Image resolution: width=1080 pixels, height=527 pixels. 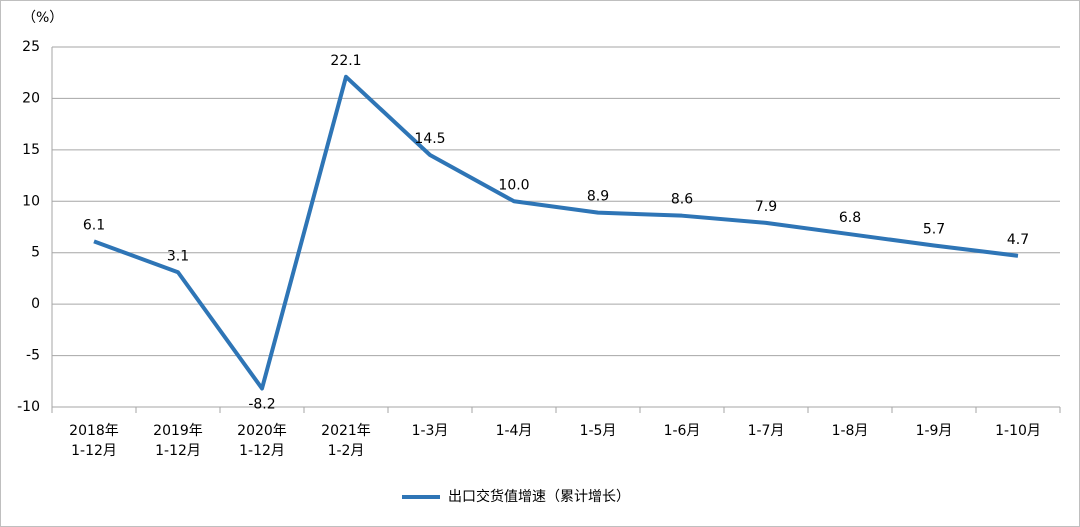 I want to click on y-tick-label: 15, so click(x=31, y=150).